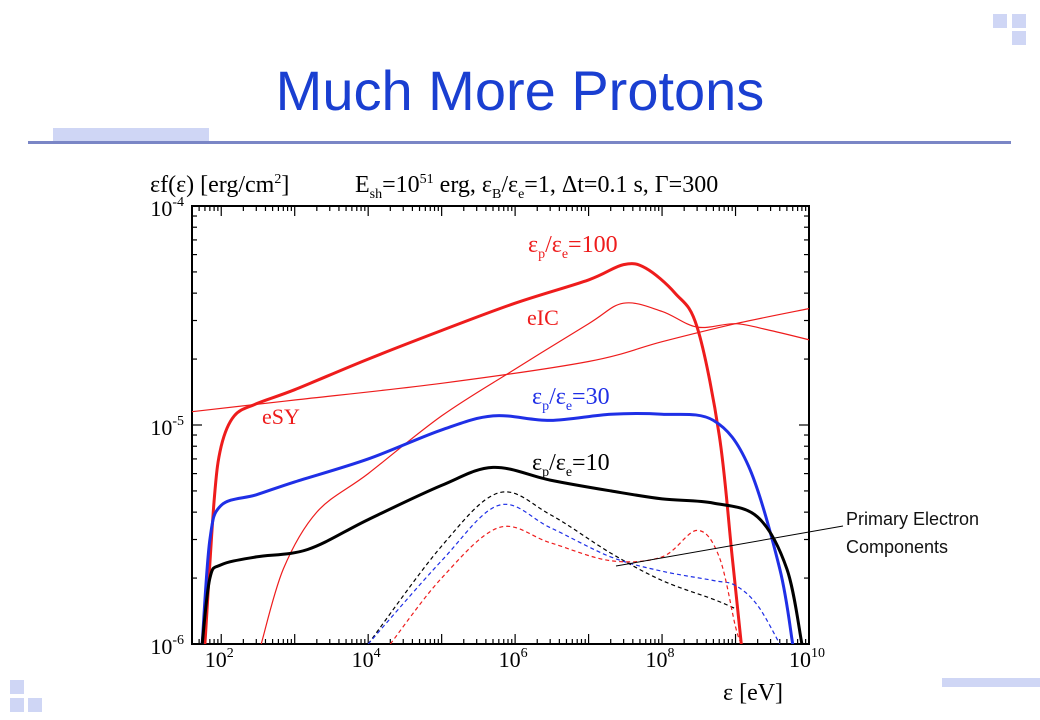 The width and height of the screenshot is (1040, 720). Describe the element at coordinates (753, 693) in the screenshot. I see `x-axis-label: ε [eV]` at that location.